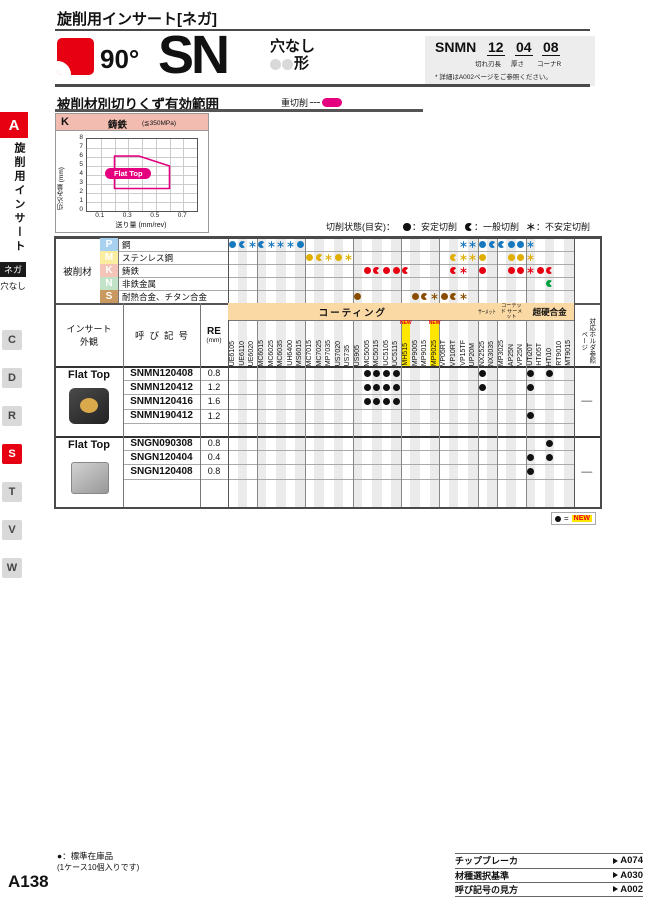 The height and width of the screenshot is (919, 650). Describe the element at coordinates (182, 215) in the screenshot. I see `x-tick-label: 0.7` at that location.